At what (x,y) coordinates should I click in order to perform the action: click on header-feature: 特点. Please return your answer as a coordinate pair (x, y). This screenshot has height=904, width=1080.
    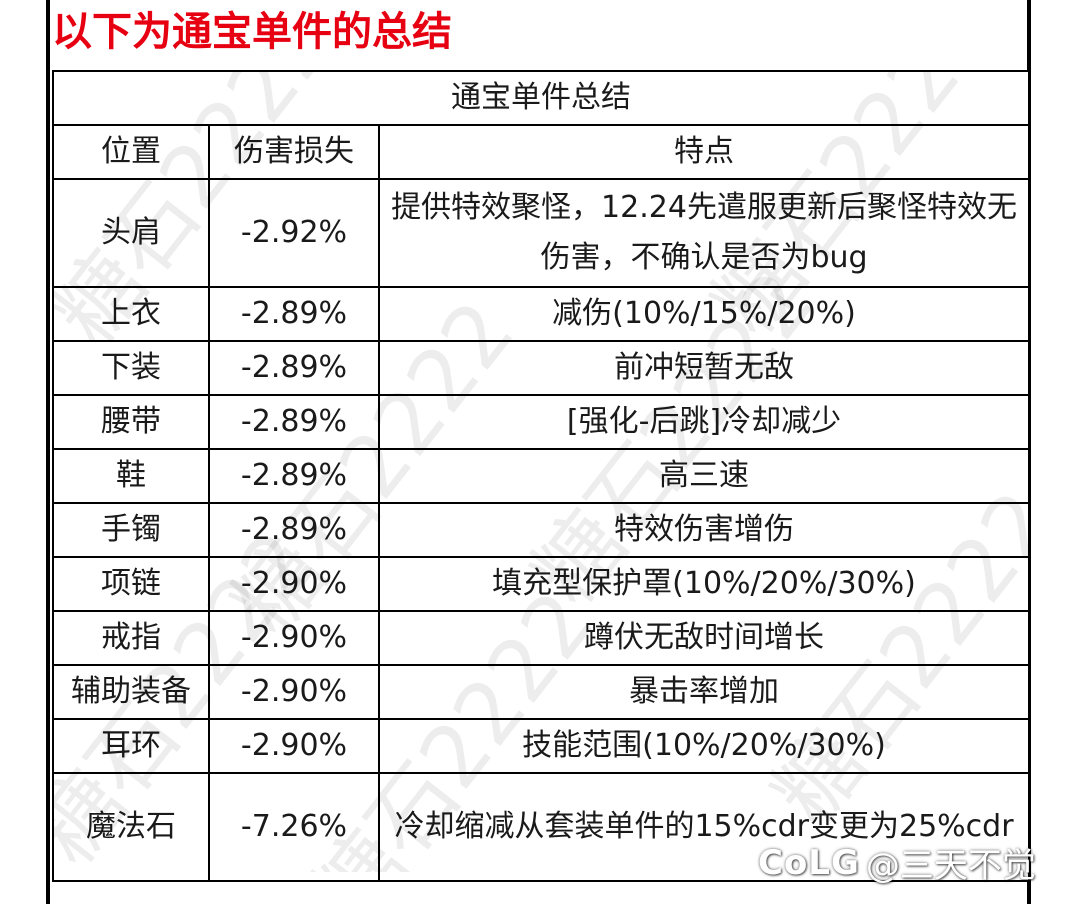
    Looking at the image, I should click on (704, 152).